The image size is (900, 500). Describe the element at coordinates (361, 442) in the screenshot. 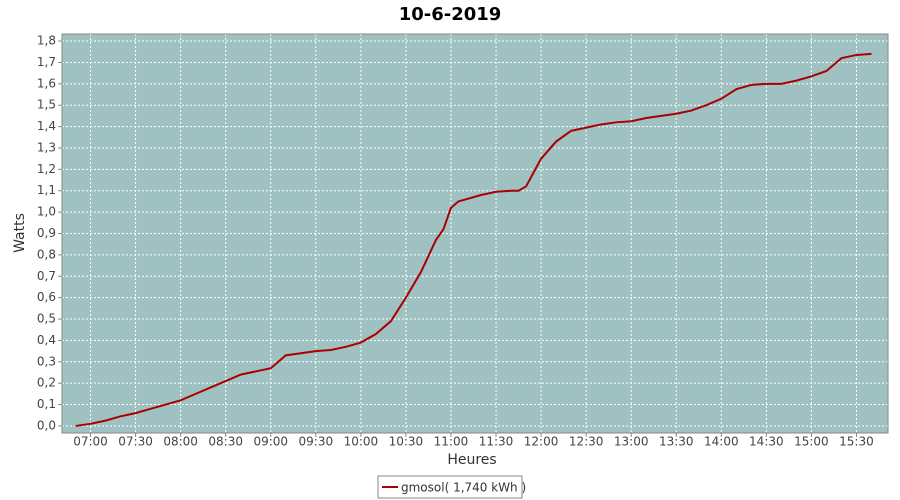

I see `x-tick-label: 10:00` at that location.